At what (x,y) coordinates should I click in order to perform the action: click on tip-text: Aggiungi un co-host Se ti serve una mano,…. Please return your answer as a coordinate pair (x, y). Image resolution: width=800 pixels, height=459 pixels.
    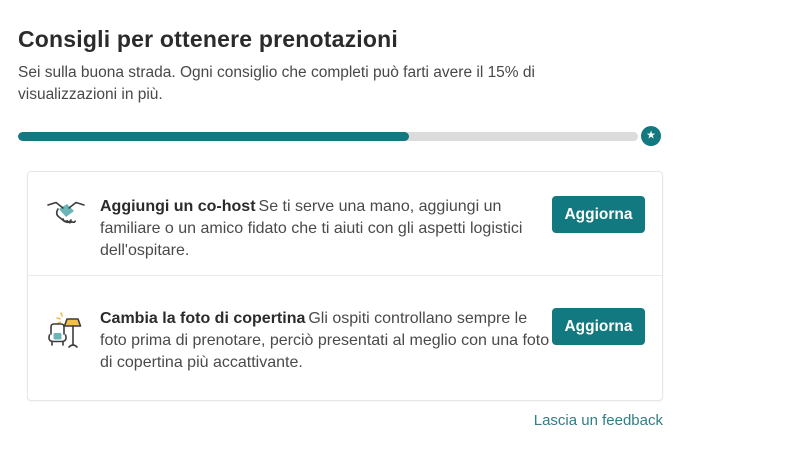
    Looking at the image, I should click on (326, 229).